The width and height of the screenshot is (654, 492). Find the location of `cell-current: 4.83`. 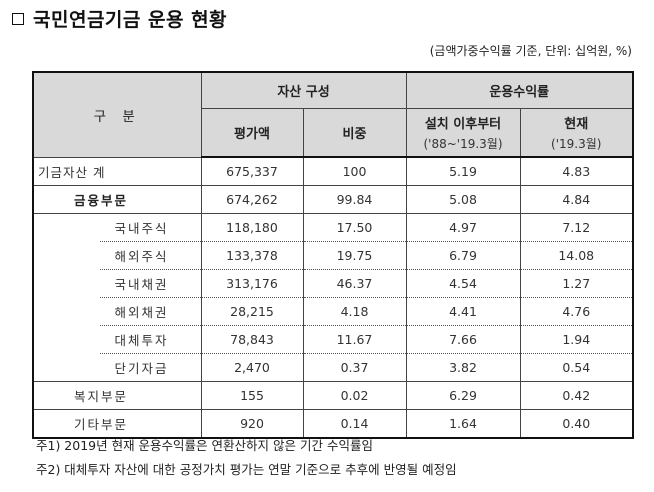

cell-current: 4.83 is located at coordinates (576, 171).